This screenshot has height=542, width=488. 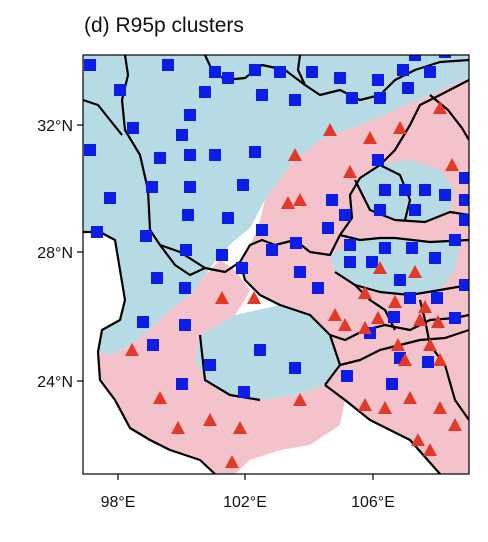 I want to click on lon-label-106e: 106°E, so click(x=373, y=502).